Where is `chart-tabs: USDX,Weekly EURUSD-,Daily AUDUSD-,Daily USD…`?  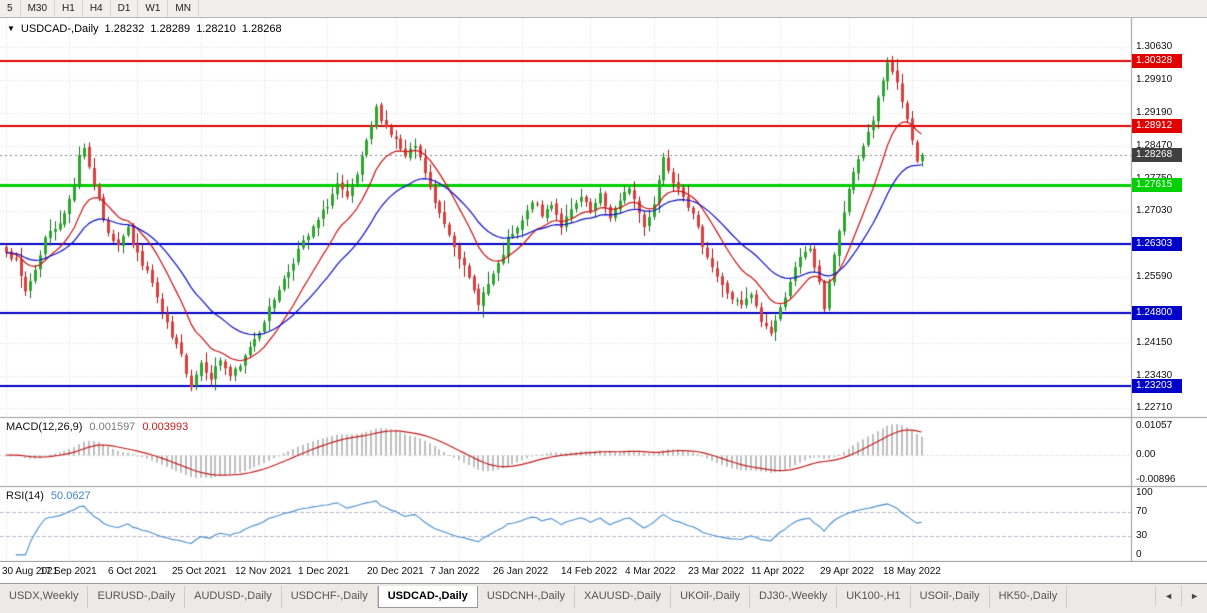 chart-tabs: USDX,Weekly EURUSD-,Daily AUDUSD-,Daily USD… is located at coordinates (577, 596).